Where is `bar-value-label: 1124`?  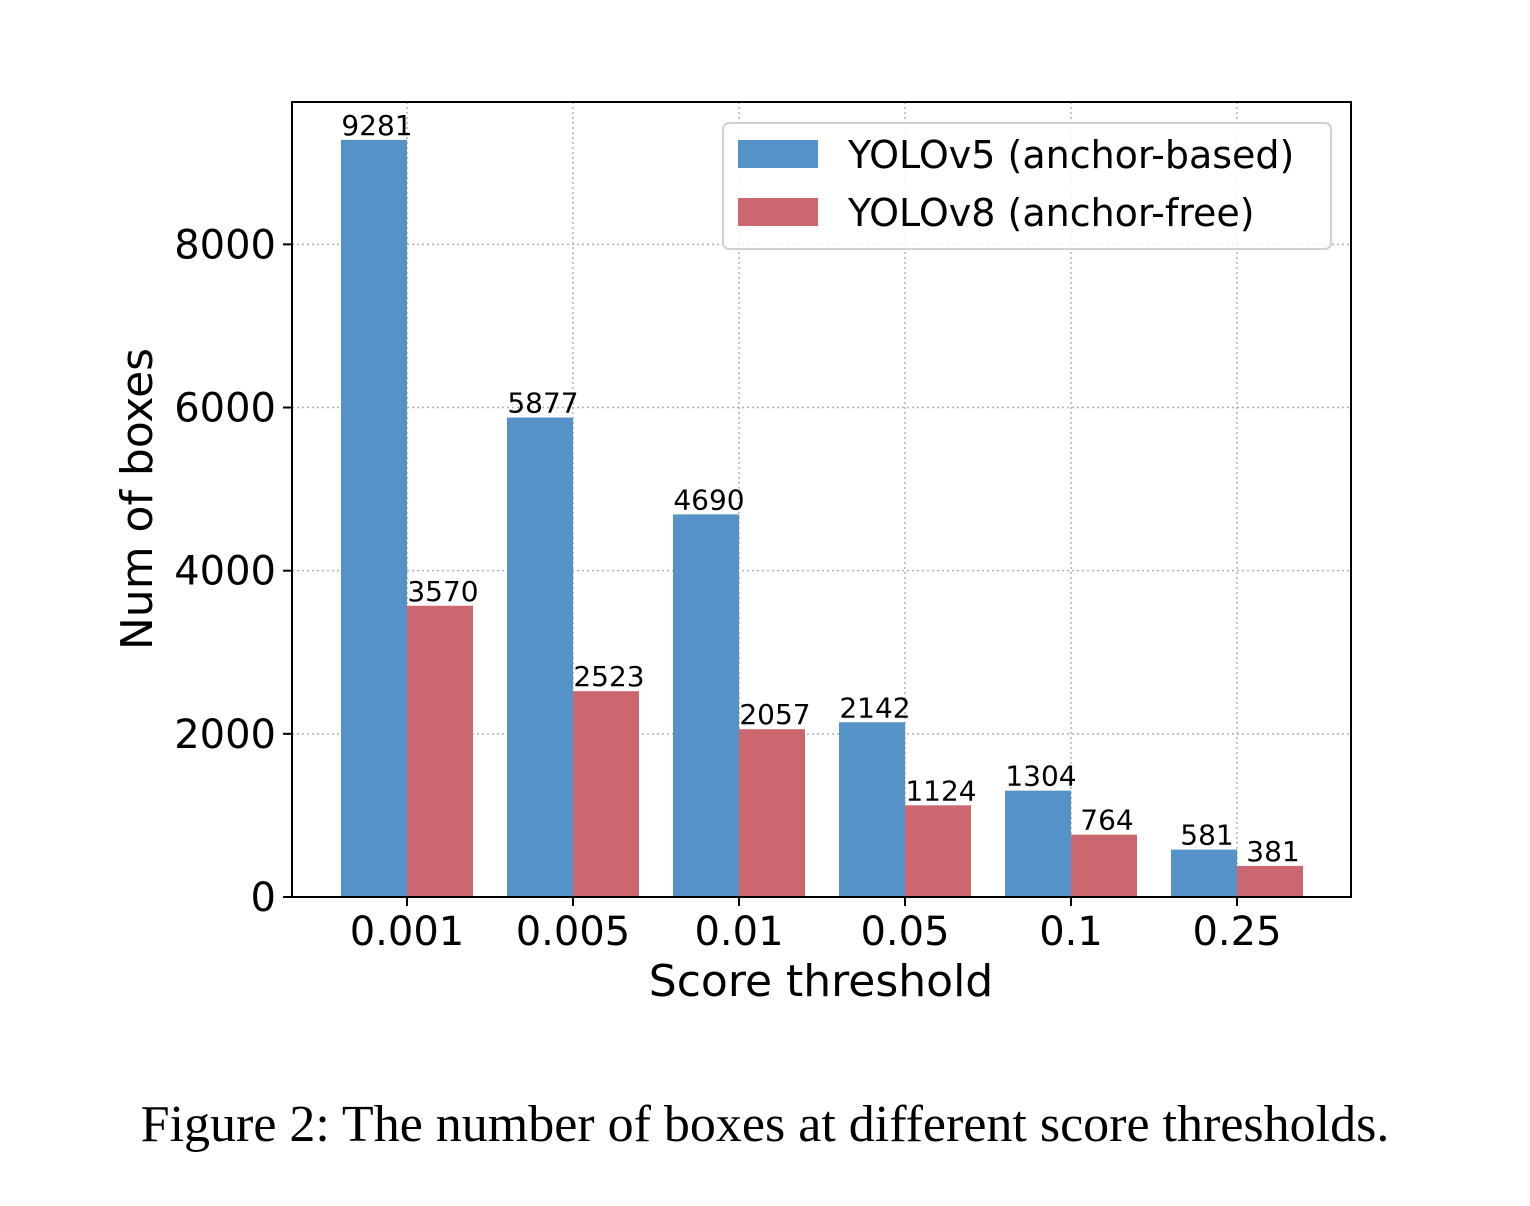 bar-value-label: 1124 is located at coordinates (940, 790).